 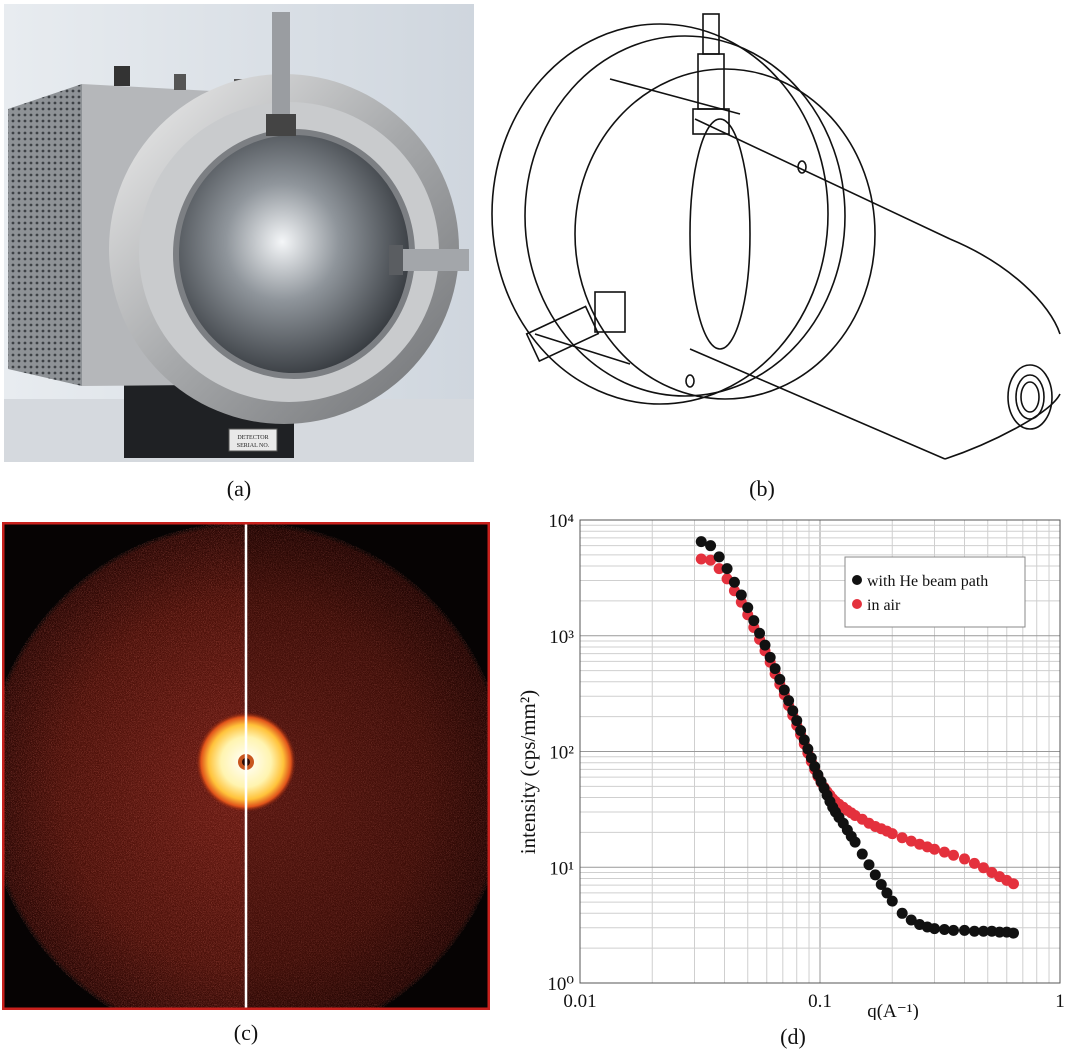 I want to click on legend-label-he: with He beam path, so click(x=927, y=581).